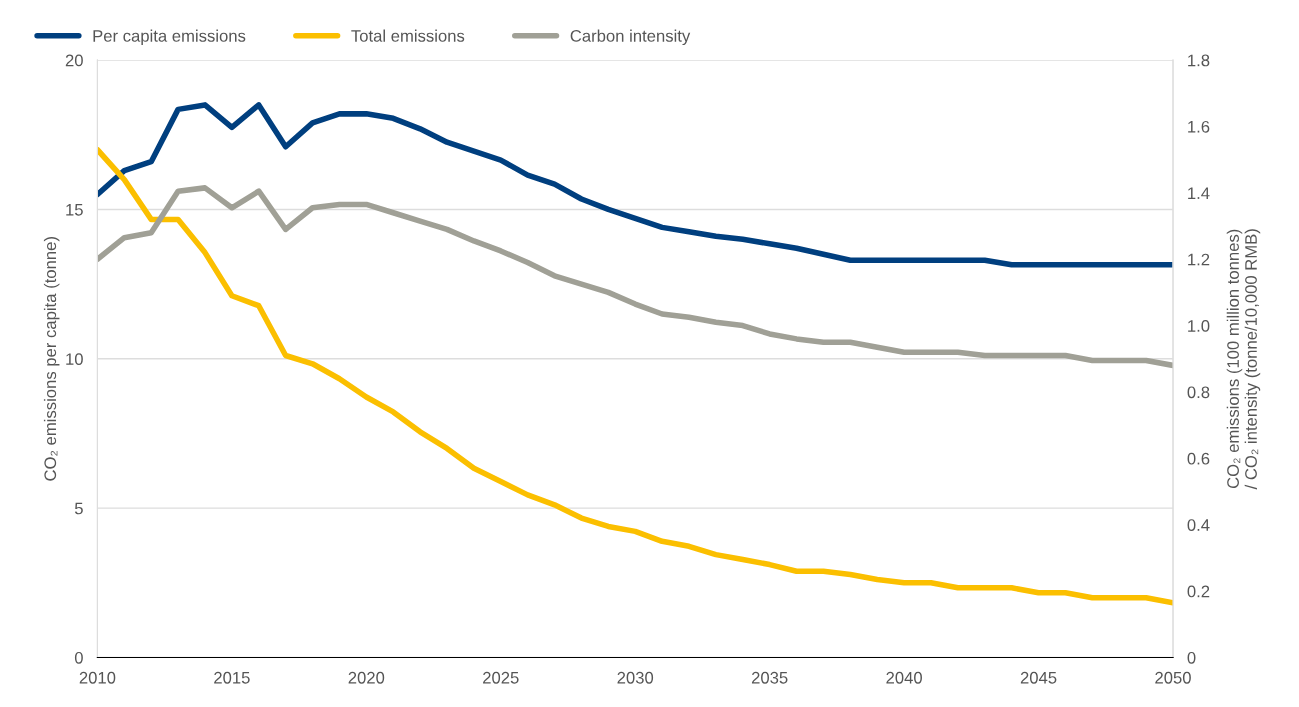 The height and width of the screenshot is (707, 1299). What do you see at coordinates (1191, 657) in the screenshot?
I see `y2-tick-label: 0` at bounding box center [1191, 657].